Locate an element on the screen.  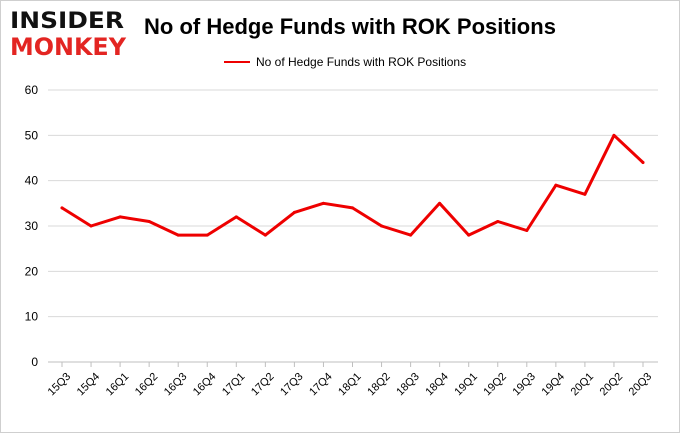
x-tick-label: 20Q3 is located at coordinates (641, 385).